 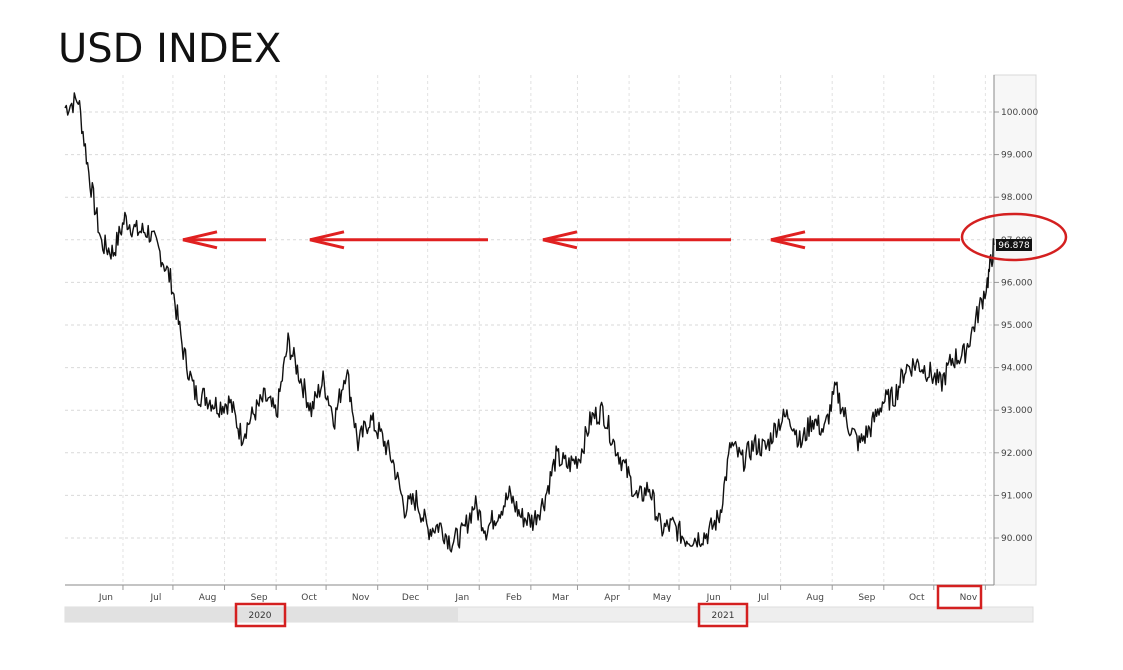 What do you see at coordinates (170, 49) in the screenshot?
I see `chart-title: USD INDEX` at bounding box center [170, 49].